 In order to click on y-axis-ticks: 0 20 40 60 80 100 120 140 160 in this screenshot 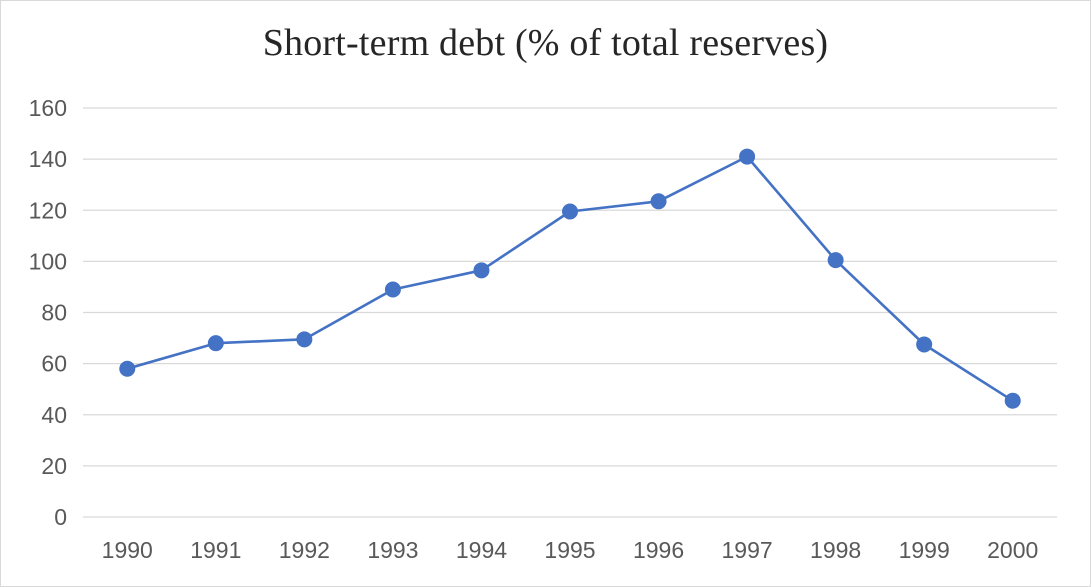, I will do `click(48, 312)`.